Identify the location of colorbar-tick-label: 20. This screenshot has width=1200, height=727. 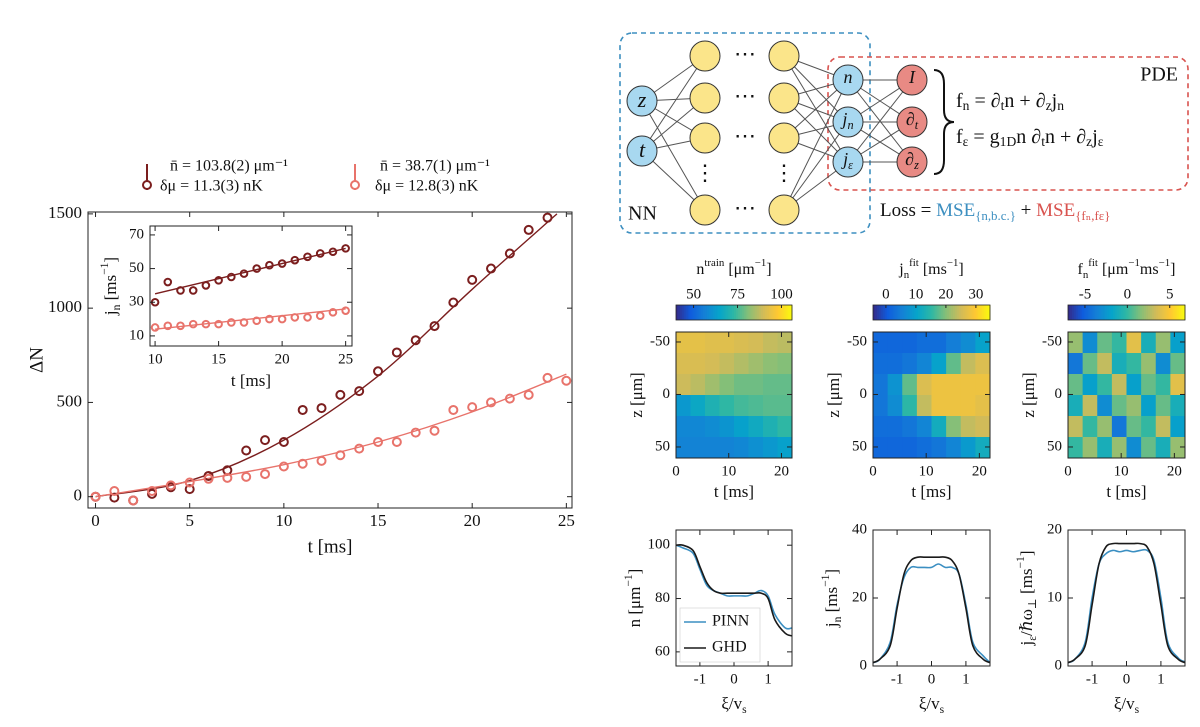
(945, 294).